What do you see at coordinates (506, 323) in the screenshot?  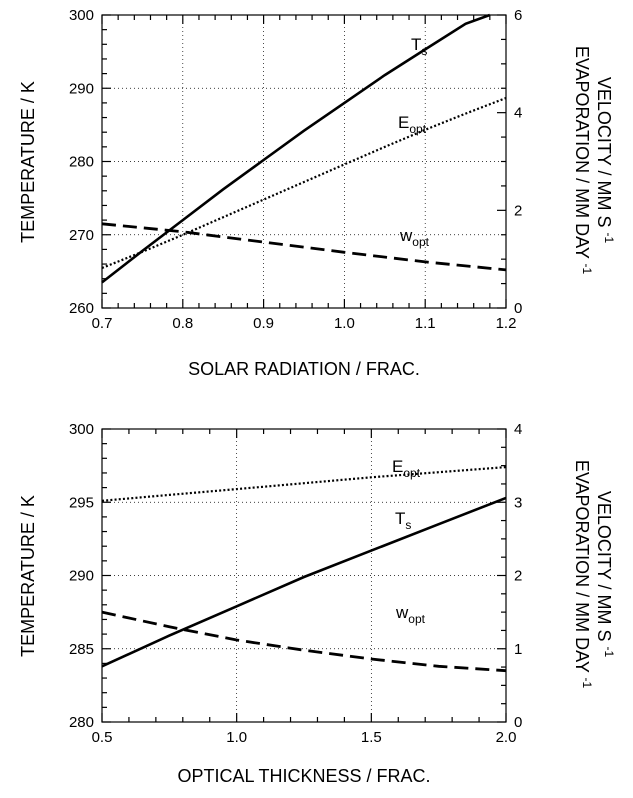 I see `x-tick-label: 1.2` at bounding box center [506, 323].